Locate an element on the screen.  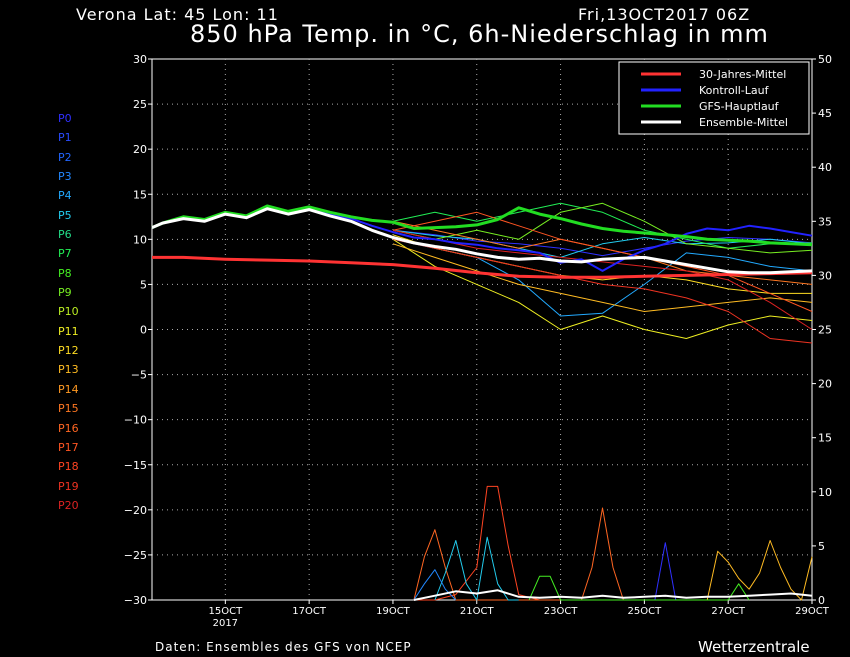
y-tick-label-right: 25 is located at coordinates (825, 330).